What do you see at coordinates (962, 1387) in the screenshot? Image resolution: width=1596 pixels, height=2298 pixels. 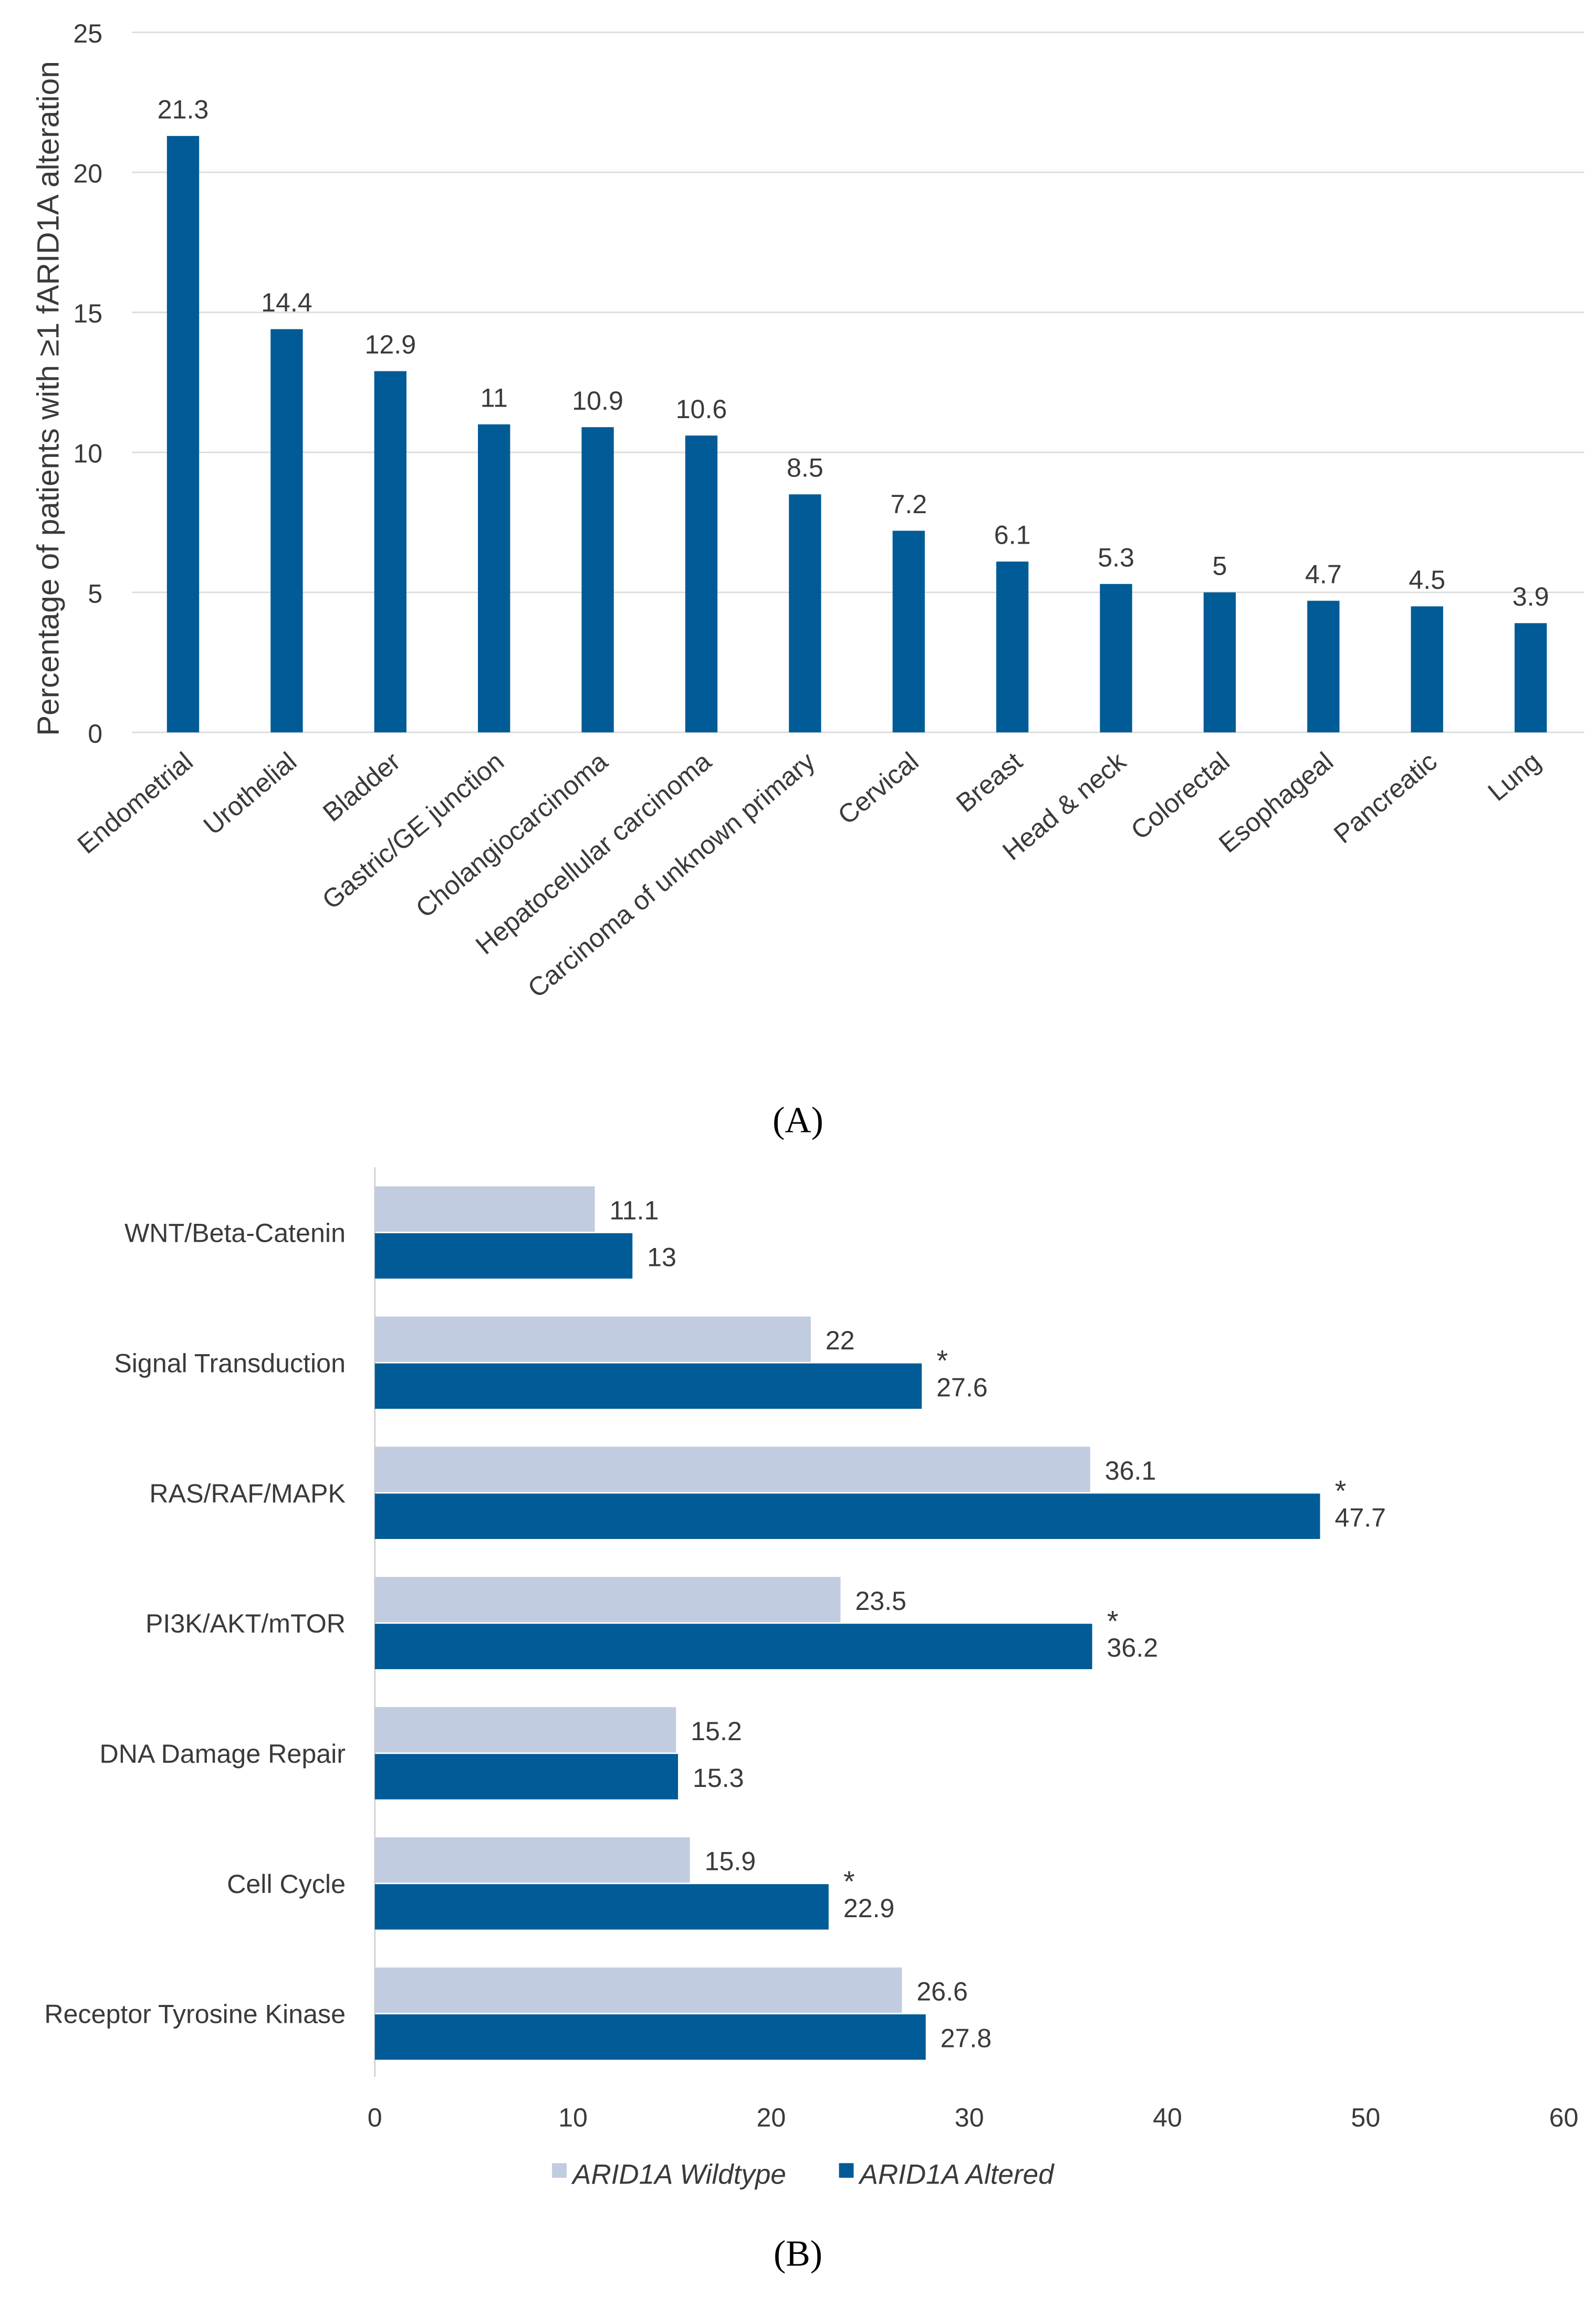 I see `data-label: 27.6` at bounding box center [962, 1387].